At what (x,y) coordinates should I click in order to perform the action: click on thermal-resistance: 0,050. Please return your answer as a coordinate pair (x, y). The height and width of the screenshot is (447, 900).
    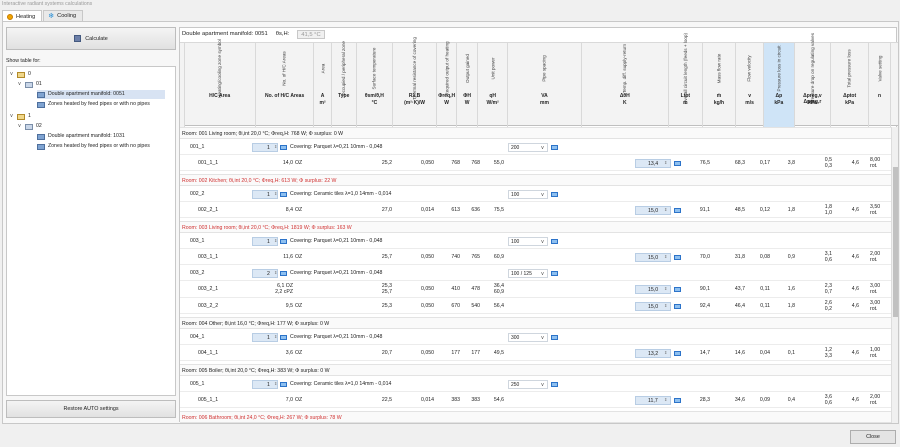
    Looking at the image, I should click on (427, 353).